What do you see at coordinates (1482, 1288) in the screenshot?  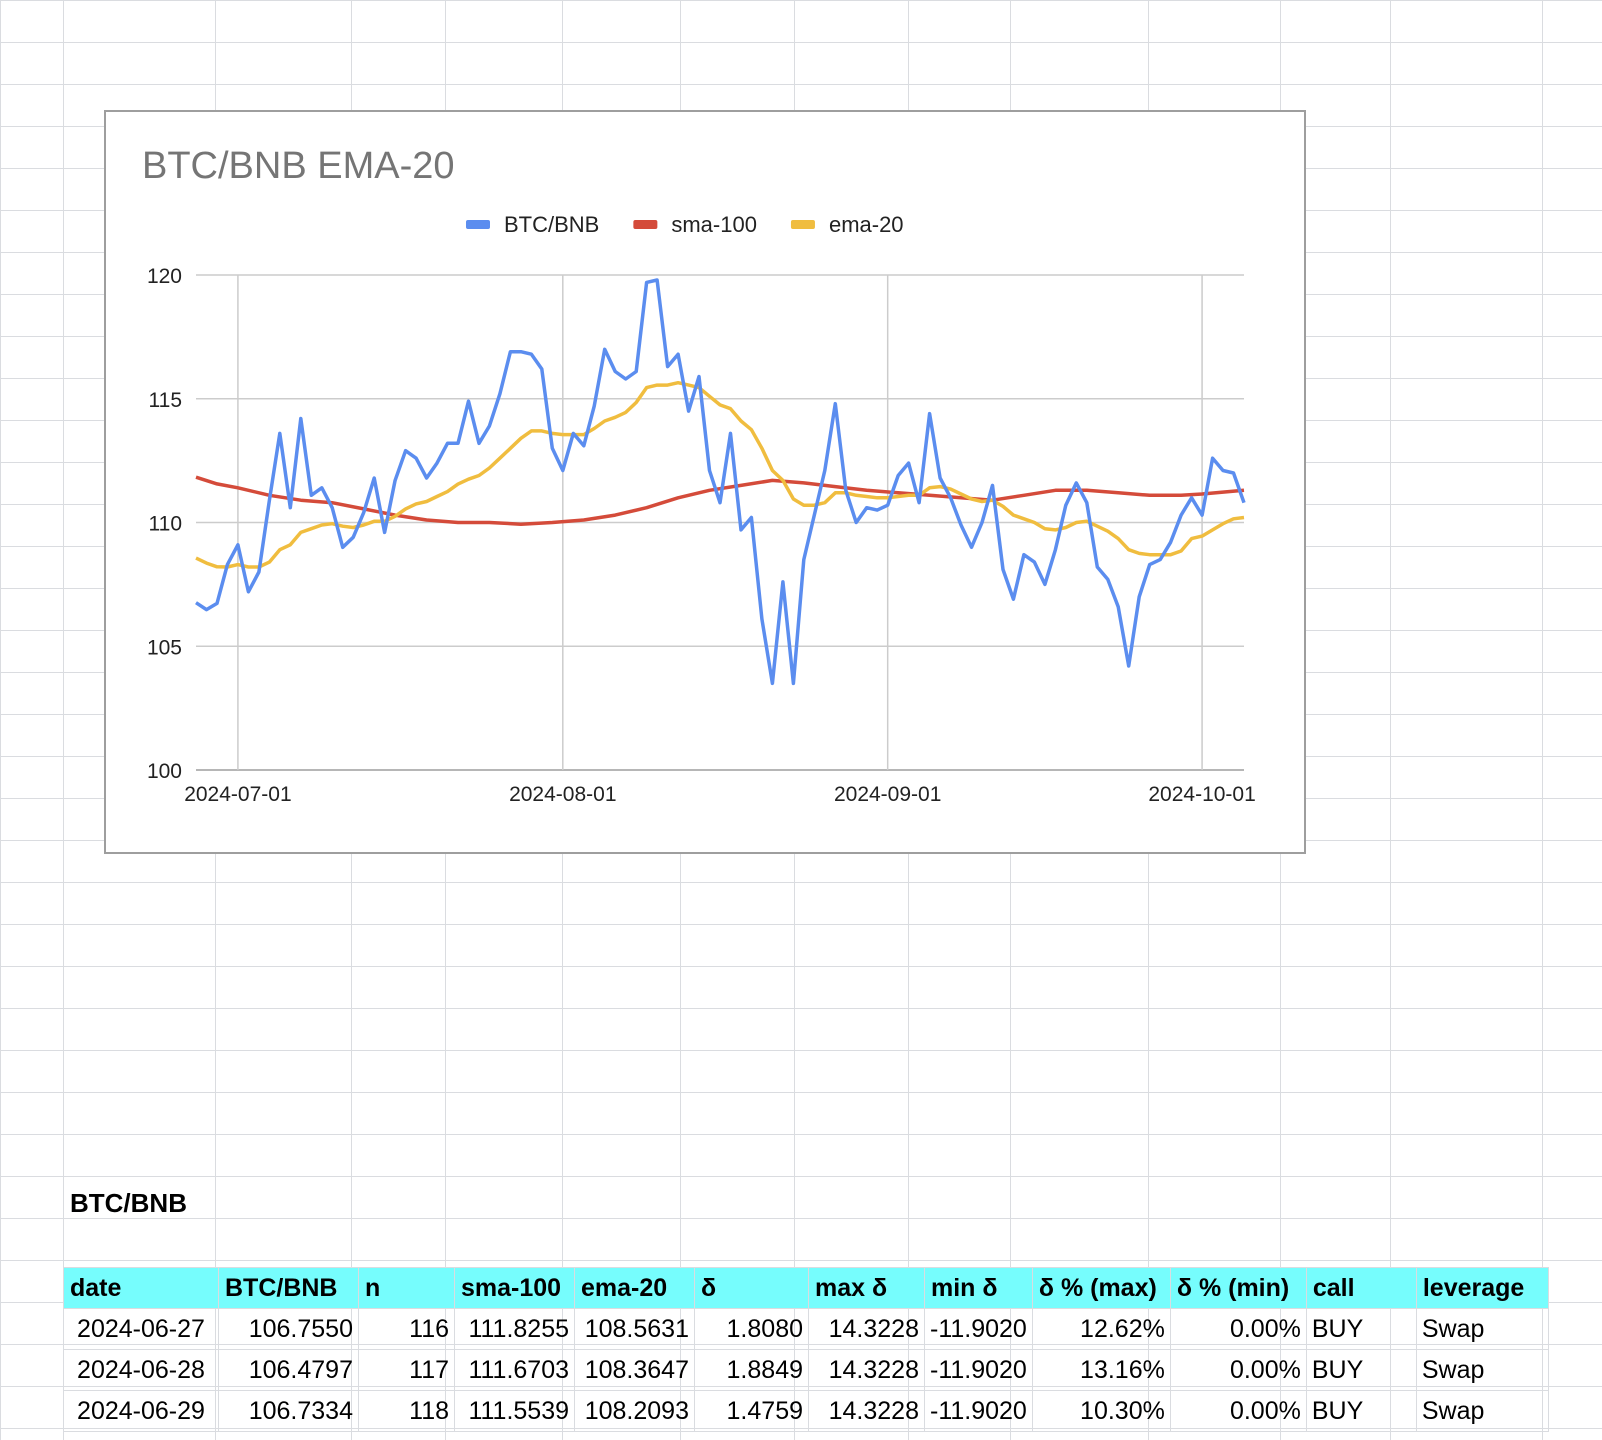 I see `column-header: leverage` at bounding box center [1482, 1288].